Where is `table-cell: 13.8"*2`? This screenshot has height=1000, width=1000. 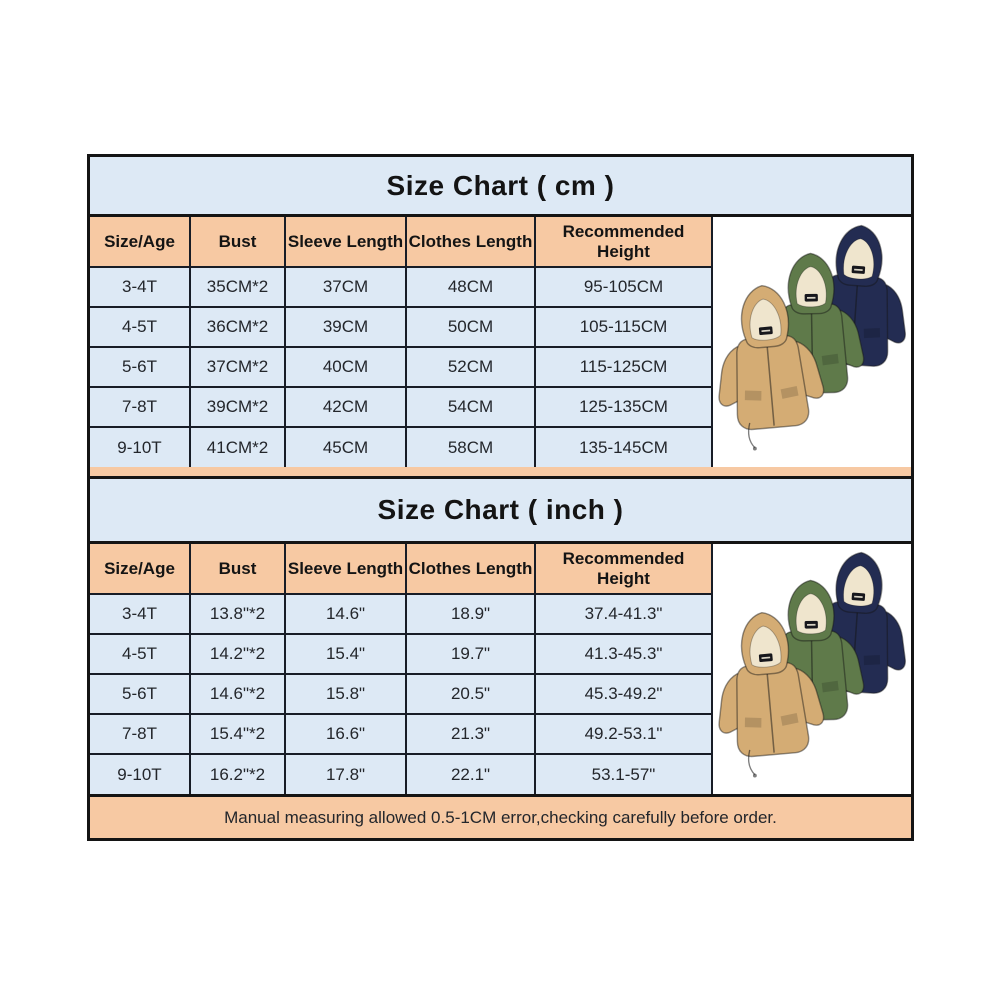 table-cell: 13.8"*2 is located at coordinates (237, 614).